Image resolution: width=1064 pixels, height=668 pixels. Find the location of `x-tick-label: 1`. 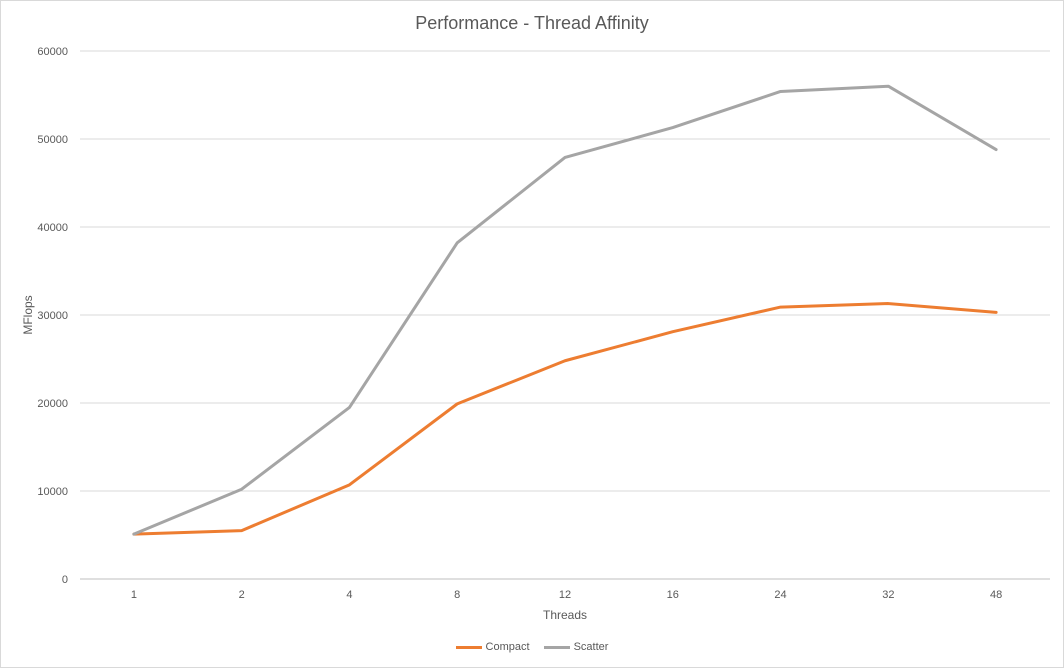

x-tick-label: 1 is located at coordinates (134, 595).